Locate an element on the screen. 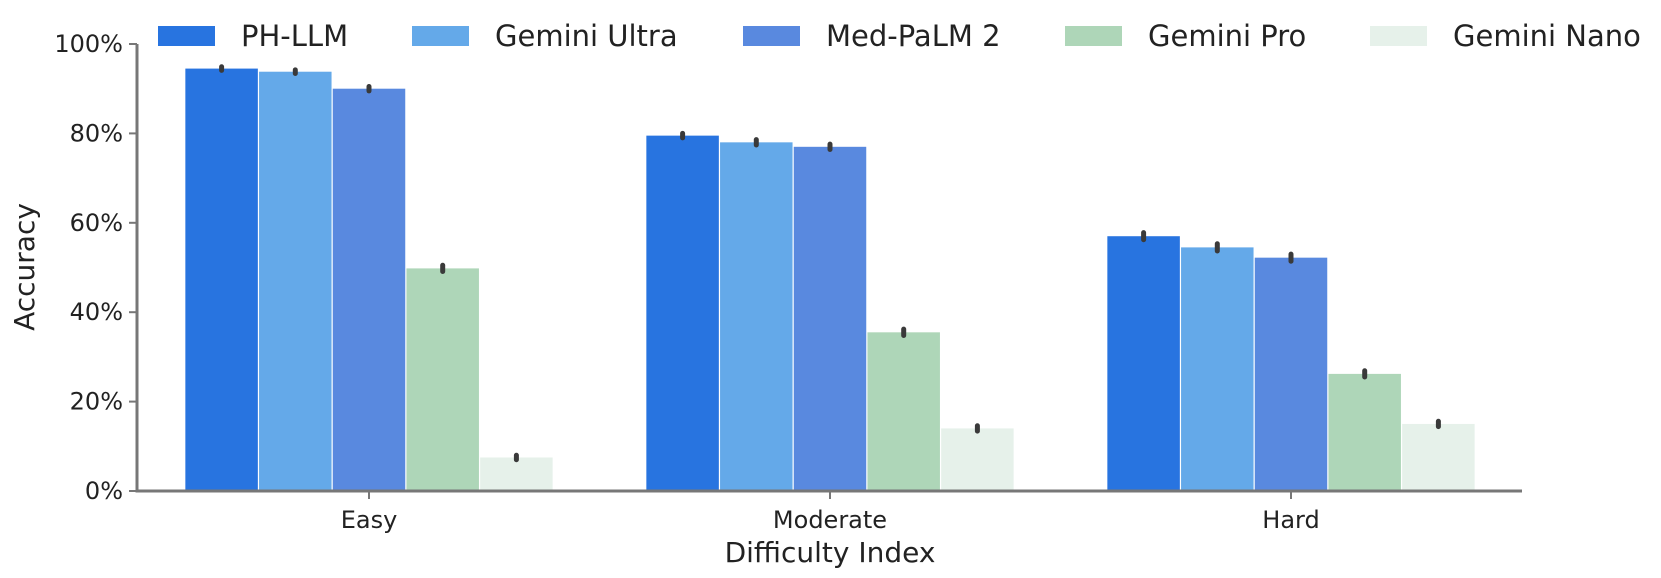 Image resolution: width=1661 pixels, height=578 pixels. legend-item-gemini-ultra: Gemini Ultra is located at coordinates (545, 36).